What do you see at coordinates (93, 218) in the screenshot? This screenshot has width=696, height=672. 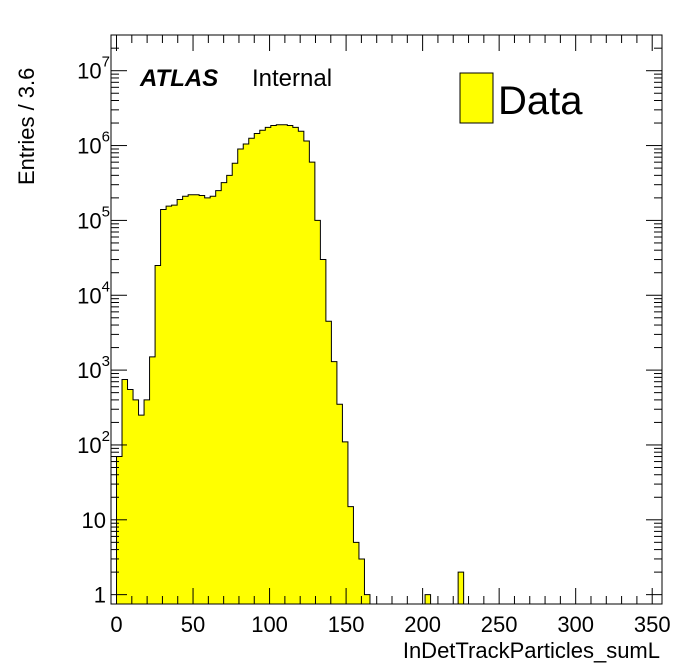 I see `y-tick-label: 10⁵` at bounding box center [93, 218].